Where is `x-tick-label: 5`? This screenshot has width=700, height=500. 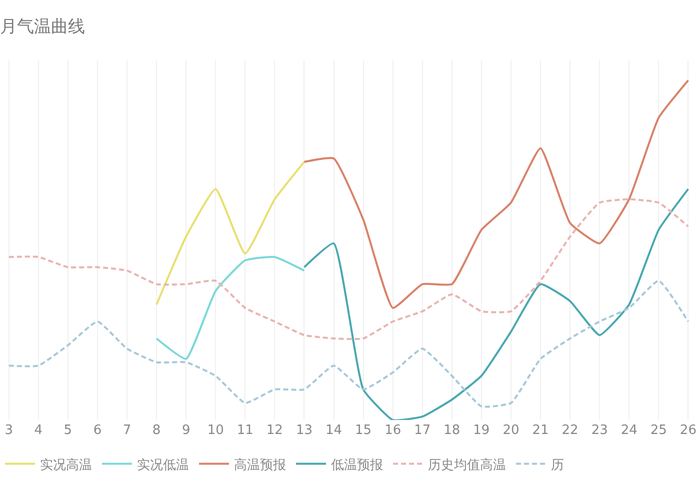 x-tick-label: 5 is located at coordinates (68, 430).